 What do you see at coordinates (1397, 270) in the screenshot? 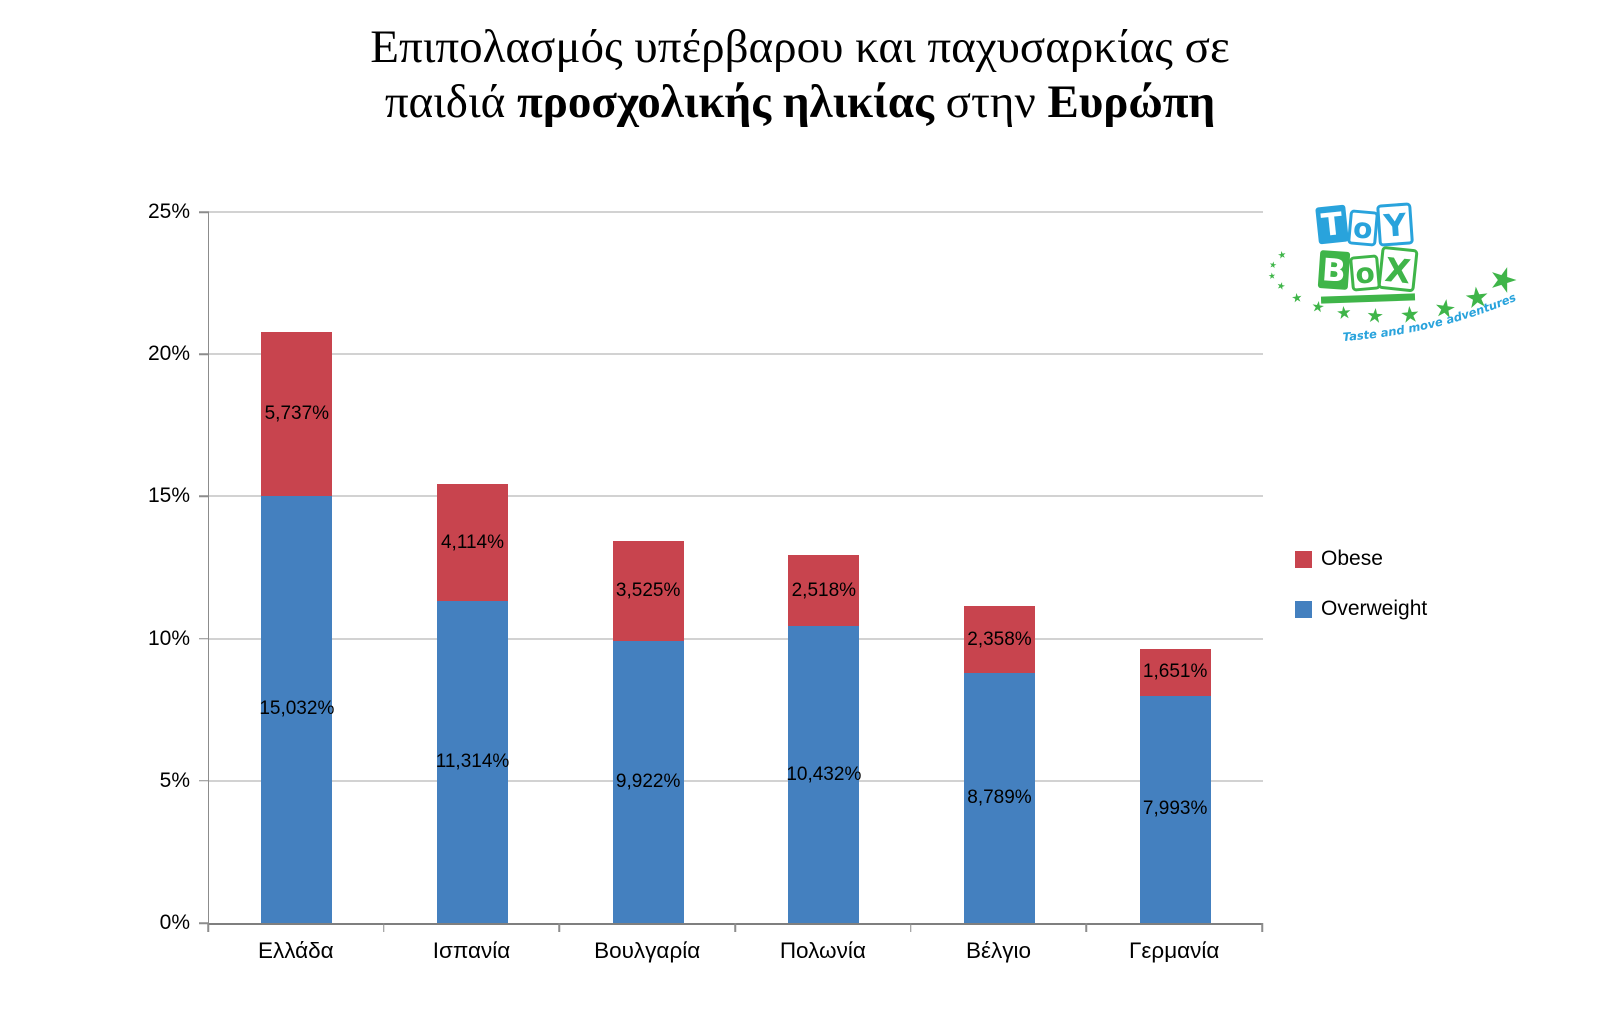
I see `svg-text: X` at bounding box center [1397, 270].